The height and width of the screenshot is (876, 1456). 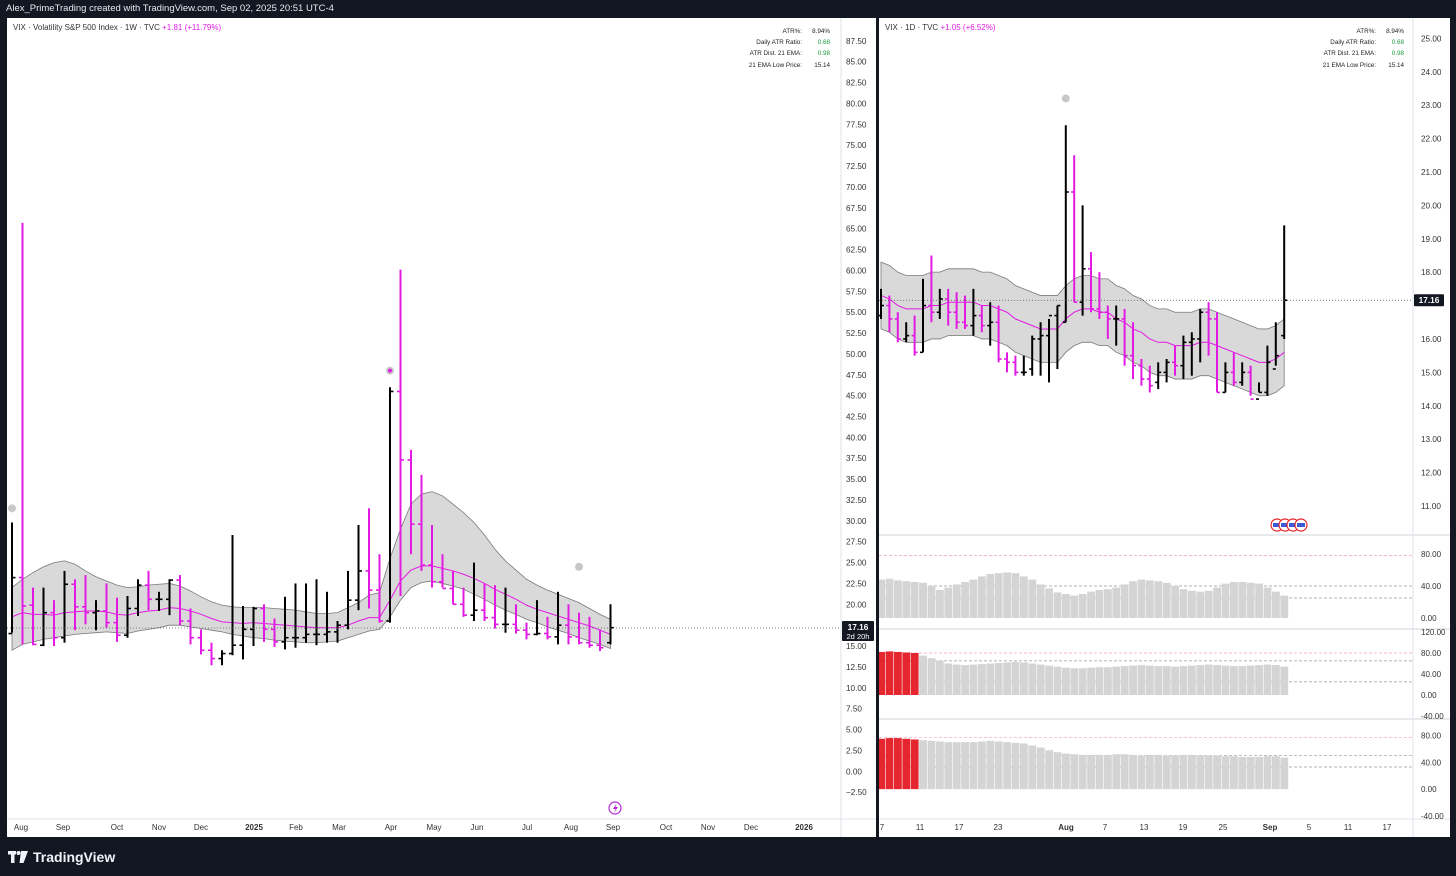 I want to click on stat-row: Daily ATR Ratio: 0.68, so click(x=1363, y=42).